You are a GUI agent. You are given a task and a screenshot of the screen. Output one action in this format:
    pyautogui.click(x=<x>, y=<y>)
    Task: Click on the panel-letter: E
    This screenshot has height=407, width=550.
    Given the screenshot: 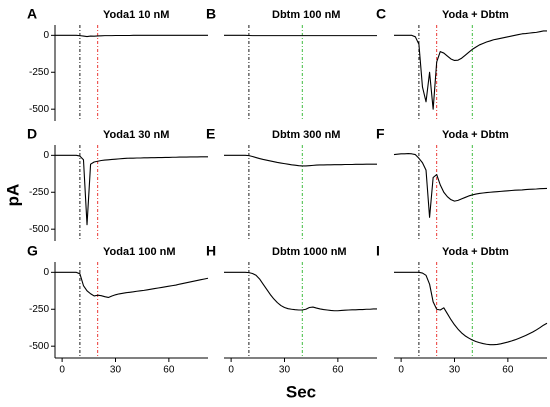 What is the action you would take?
    pyautogui.click(x=210, y=134)
    